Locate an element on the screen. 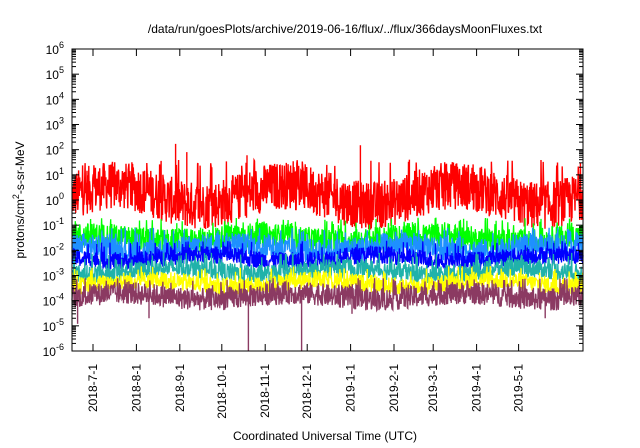  x-tick-label: 2019-4-1 is located at coordinates (477, 388).